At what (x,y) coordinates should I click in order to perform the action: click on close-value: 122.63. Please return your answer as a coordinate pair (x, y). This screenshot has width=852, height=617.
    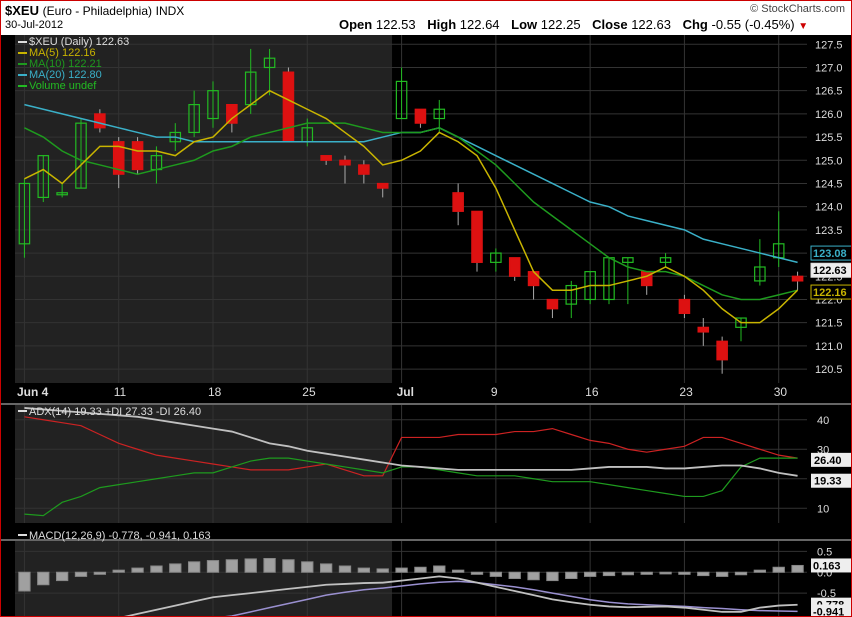
    Looking at the image, I should click on (651, 24).